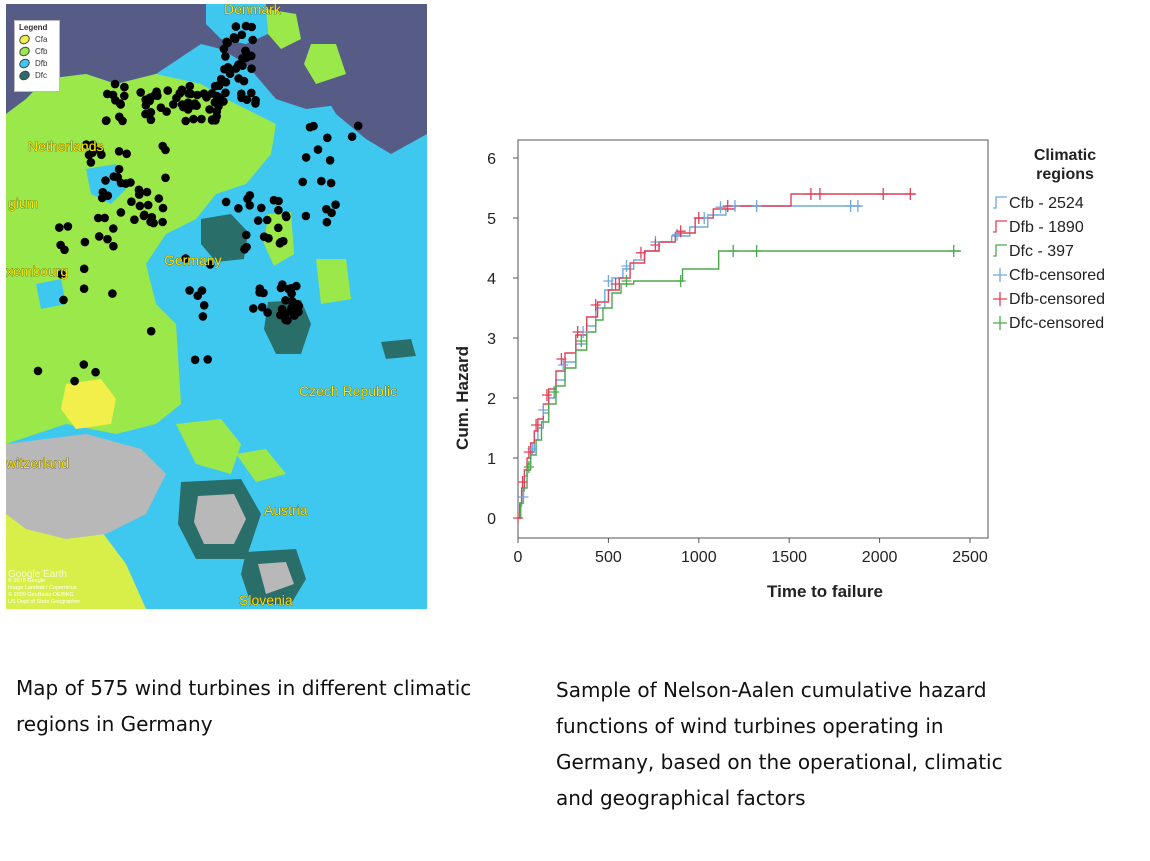  What do you see at coordinates (41, 75) in the screenshot?
I see `map-legend-label: Dfc` at bounding box center [41, 75].